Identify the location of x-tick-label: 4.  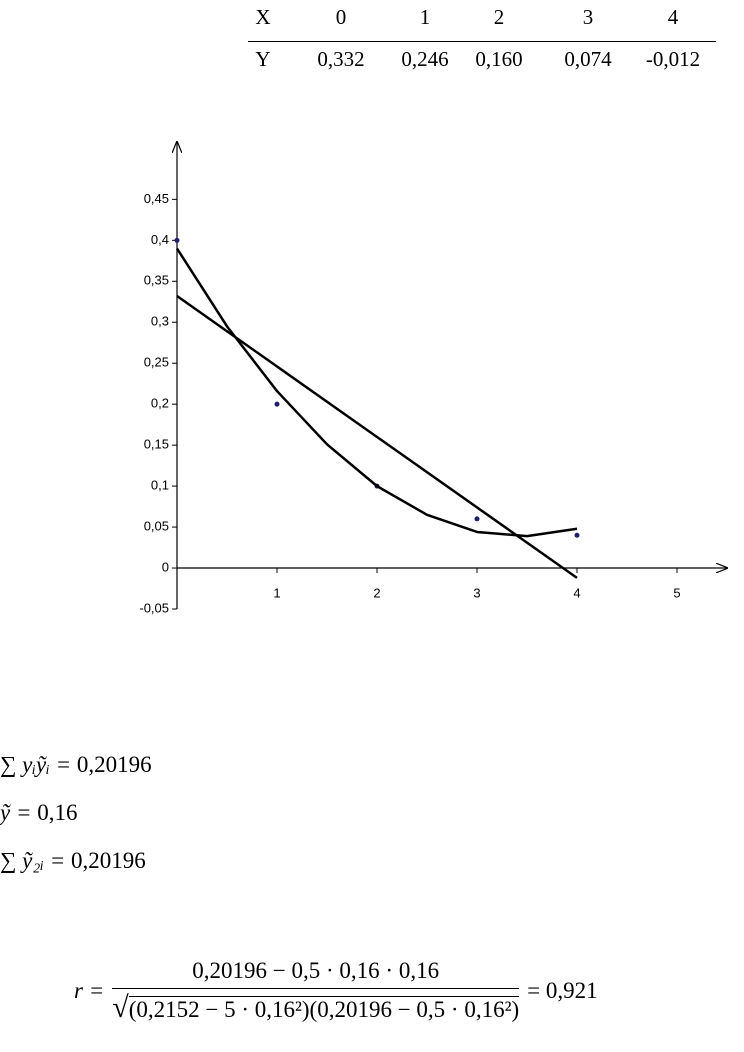
(576, 592).